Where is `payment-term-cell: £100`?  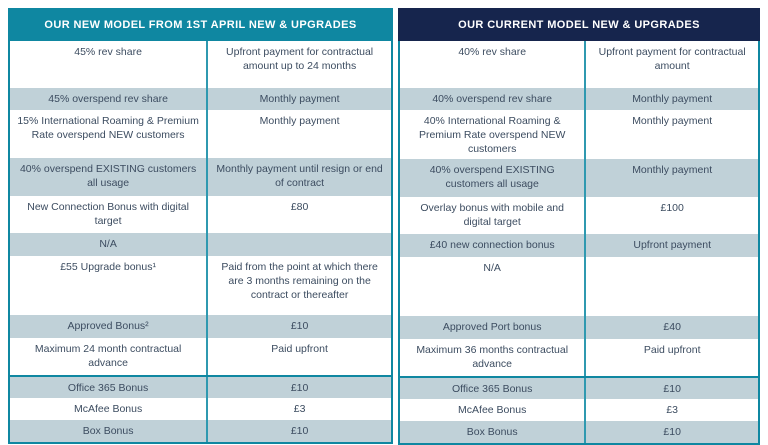
payment-term-cell: £100 is located at coordinates (671, 215).